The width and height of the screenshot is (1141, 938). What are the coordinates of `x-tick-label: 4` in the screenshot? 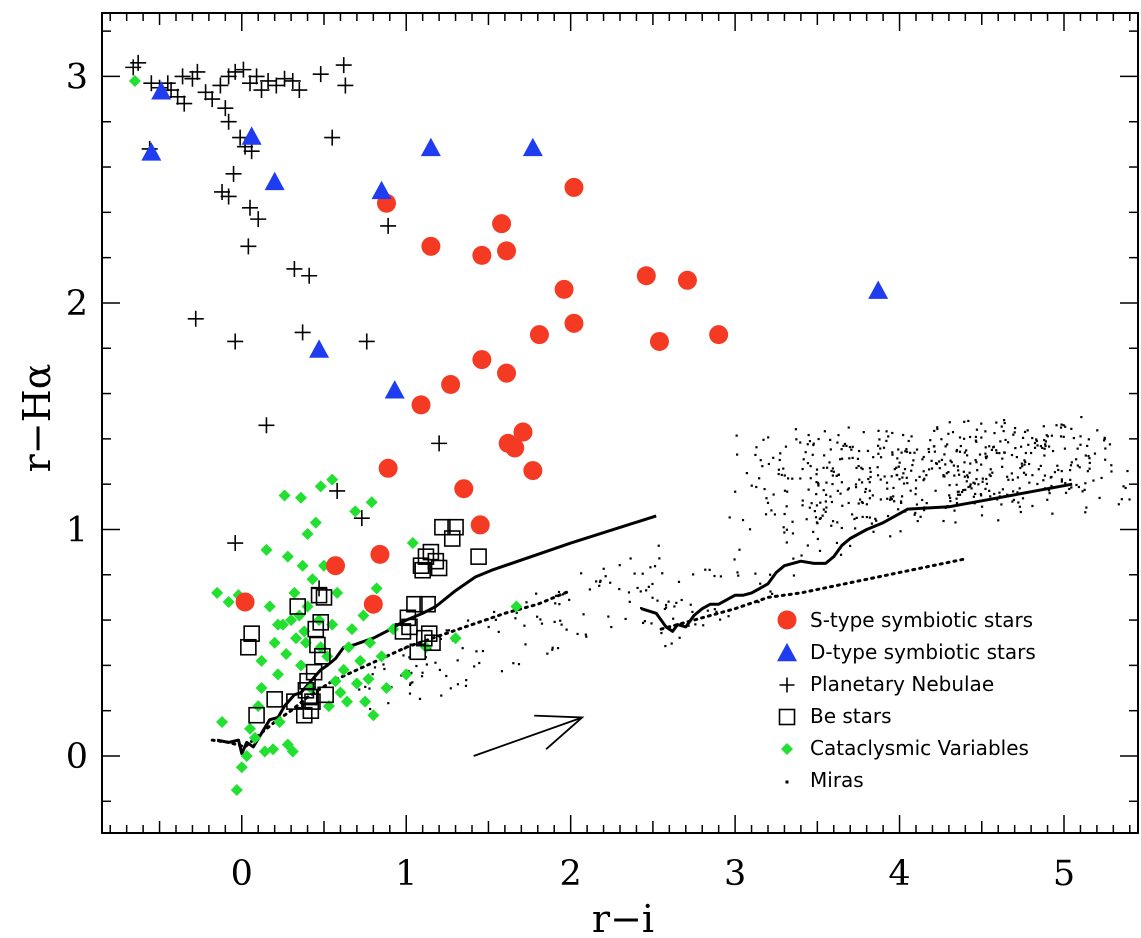 It's located at (899, 874).